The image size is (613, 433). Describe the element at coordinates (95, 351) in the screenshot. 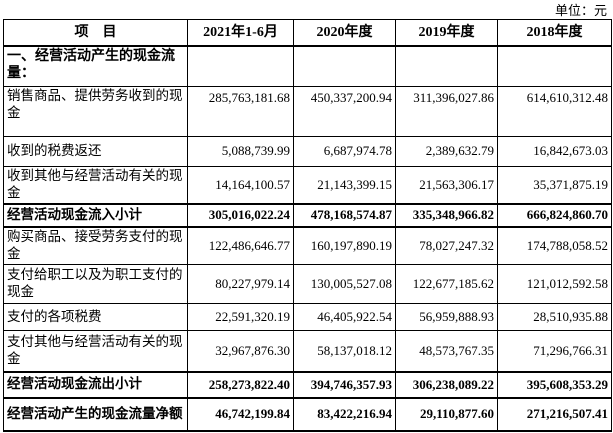

I see `row-label: 支付其他与经营活动有关的现金` at that location.